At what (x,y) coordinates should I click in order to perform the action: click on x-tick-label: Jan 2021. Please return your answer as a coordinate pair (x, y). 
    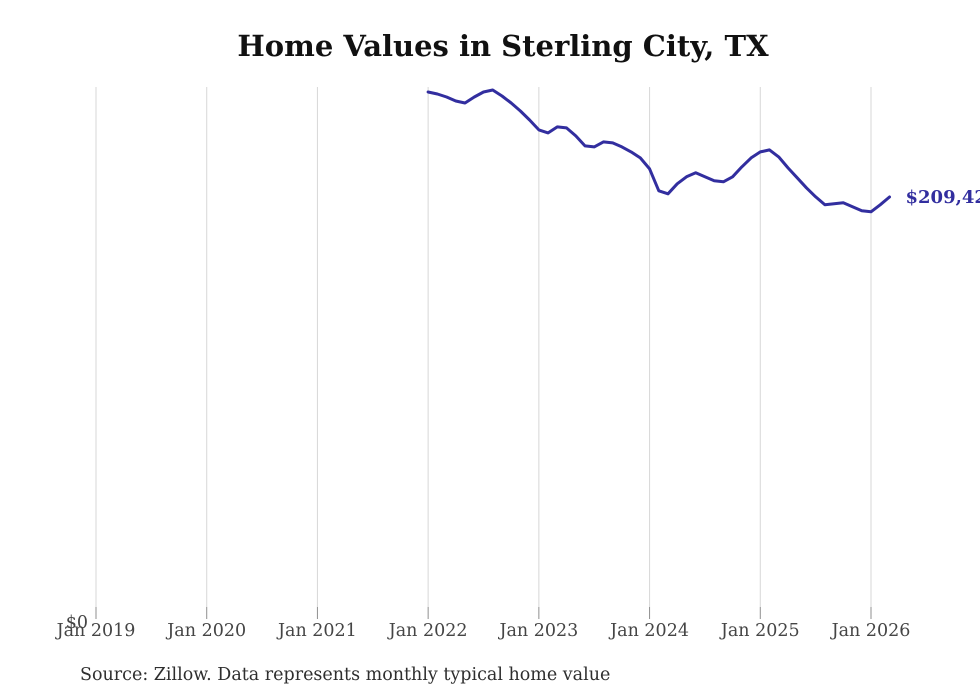
    Looking at the image, I should click on (316, 631).